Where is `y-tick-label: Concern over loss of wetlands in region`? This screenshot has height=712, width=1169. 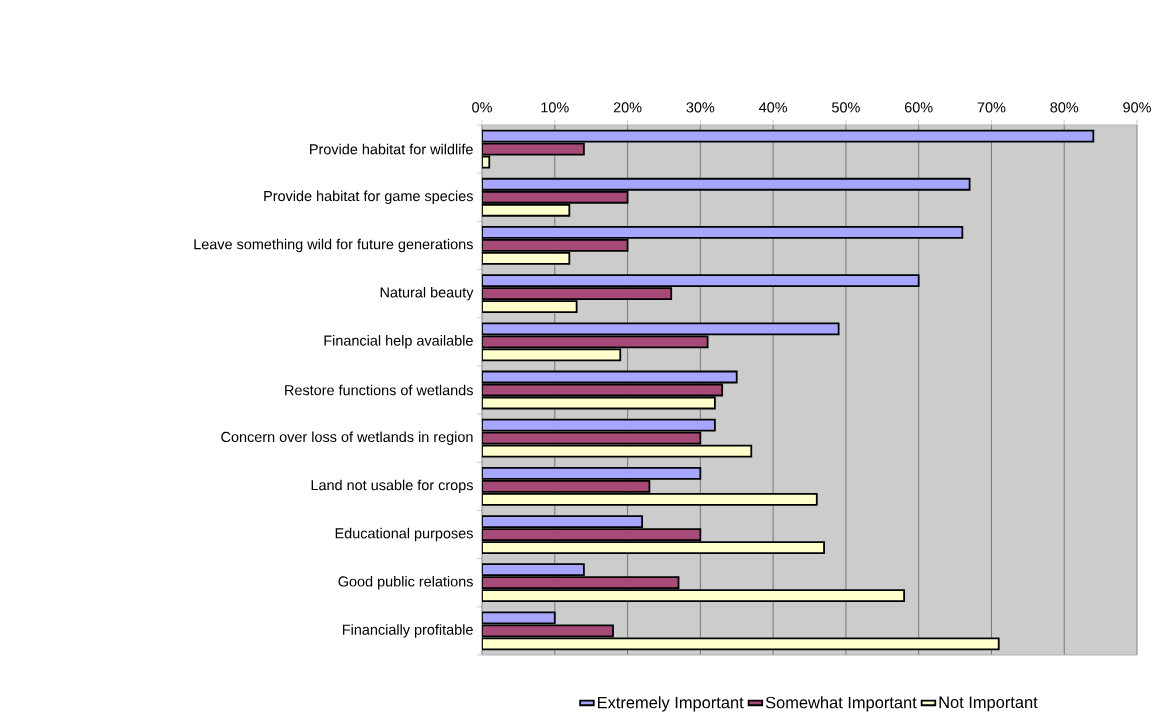
y-tick-label: Concern over loss of wetlands in region is located at coordinates (347, 438).